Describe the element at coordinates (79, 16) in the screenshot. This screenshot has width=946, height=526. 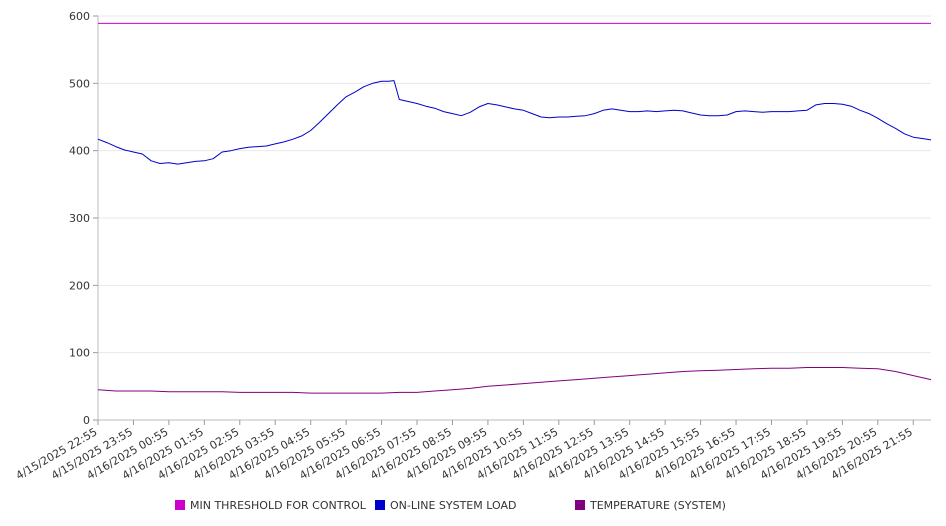
I see `y-tick-label: 600` at that location.